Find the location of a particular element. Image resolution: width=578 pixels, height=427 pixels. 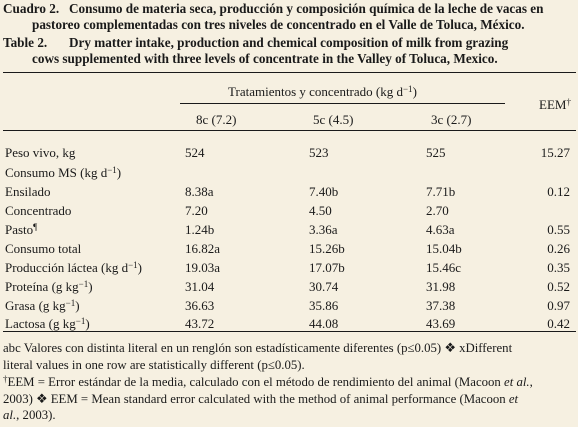

cell-8c: 31.04 is located at coordinates (200, 286).